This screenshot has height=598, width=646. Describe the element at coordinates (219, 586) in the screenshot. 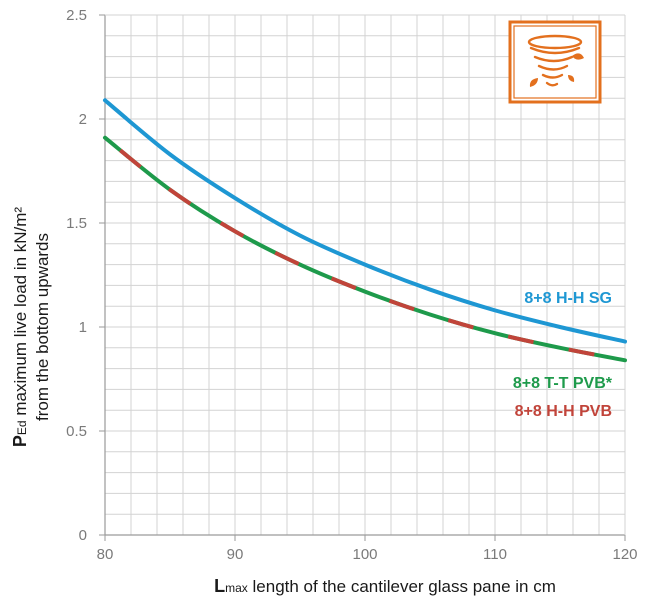

I see `x-axis-title-symbol: L` at that location.